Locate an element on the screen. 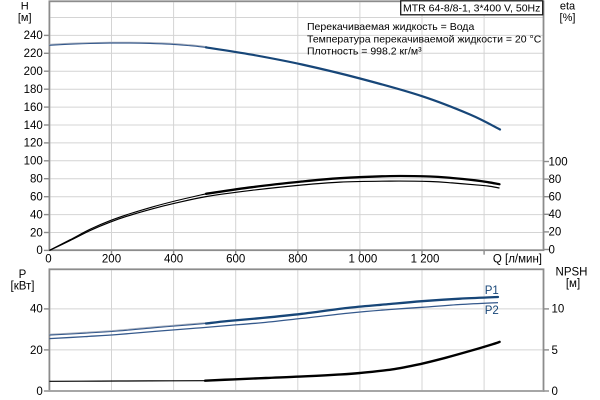 This screenshot has height=400, width=600. svg-text: 600 is located at coordinates (235, 260).